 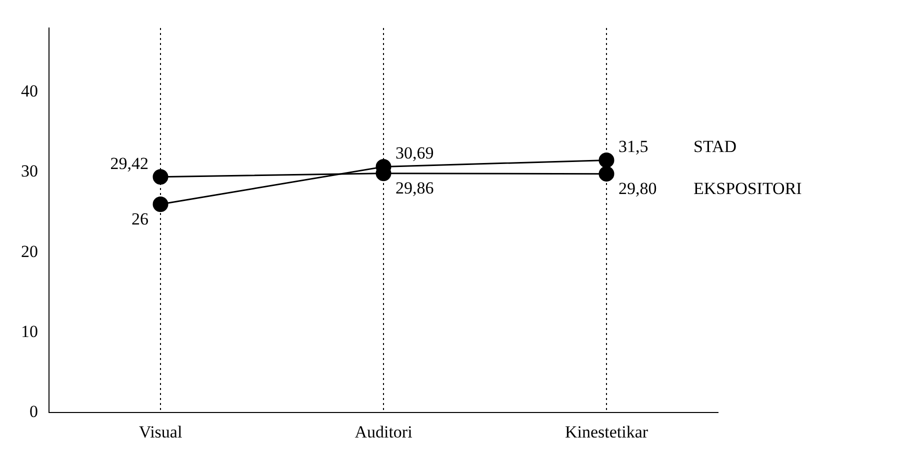 What do you see at coordinates (383, 432) in the screenshot?
I see `x-tick-label: Auditori` at bounding box center [383, 432].